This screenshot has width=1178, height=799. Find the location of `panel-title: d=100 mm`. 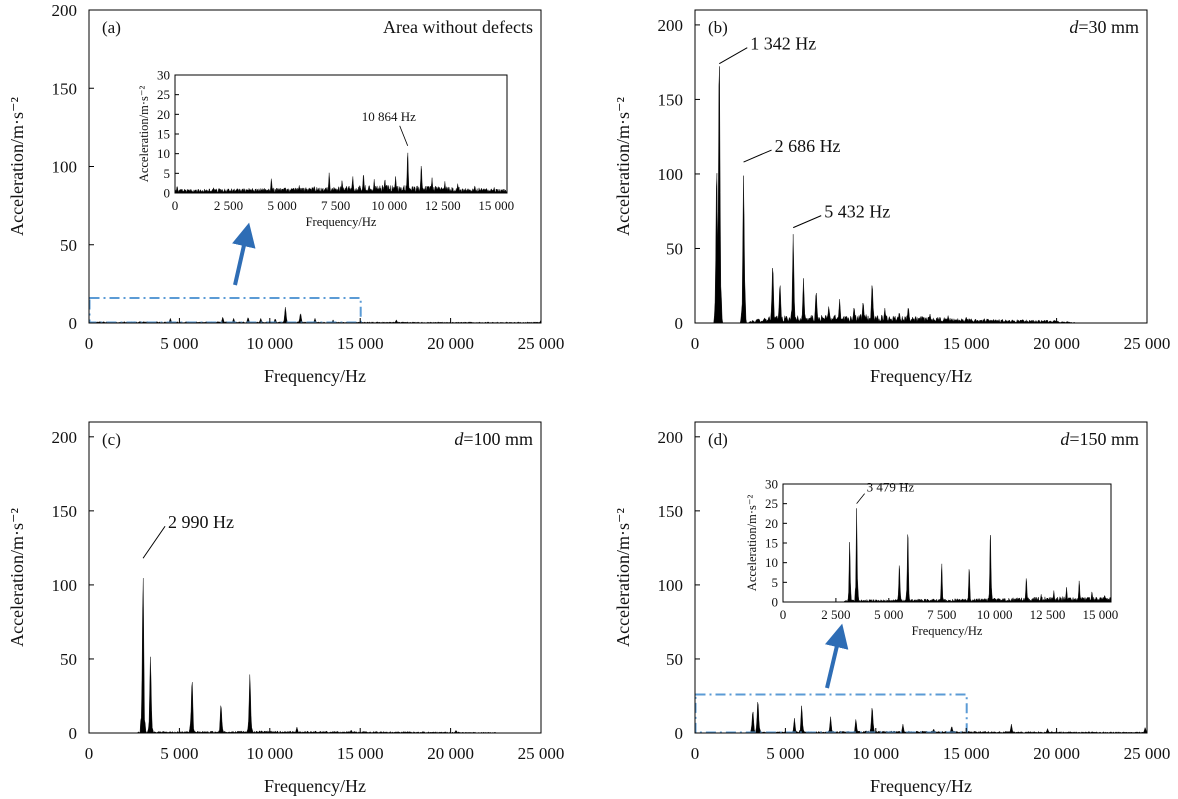

panel-title: d=100 mm is located at coordinates (493, 439).